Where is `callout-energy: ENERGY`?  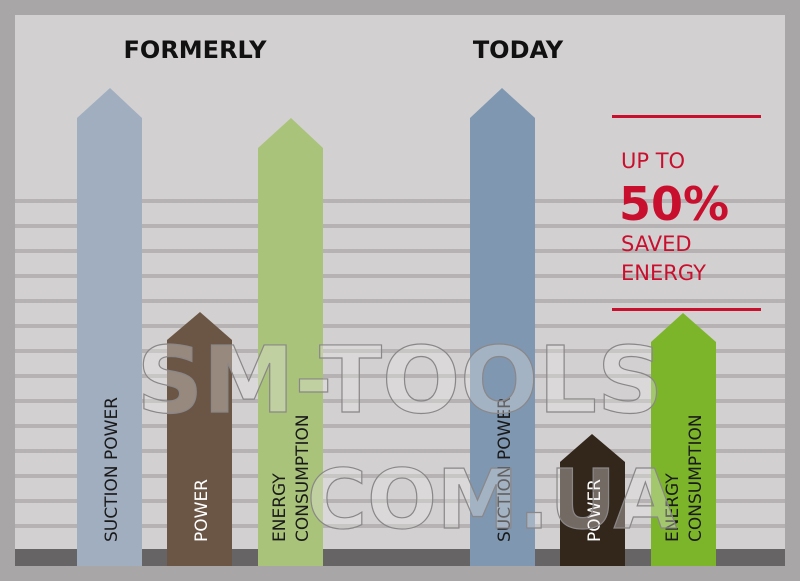
callout-energy: ENERGY is located at coordinates (663, 273).